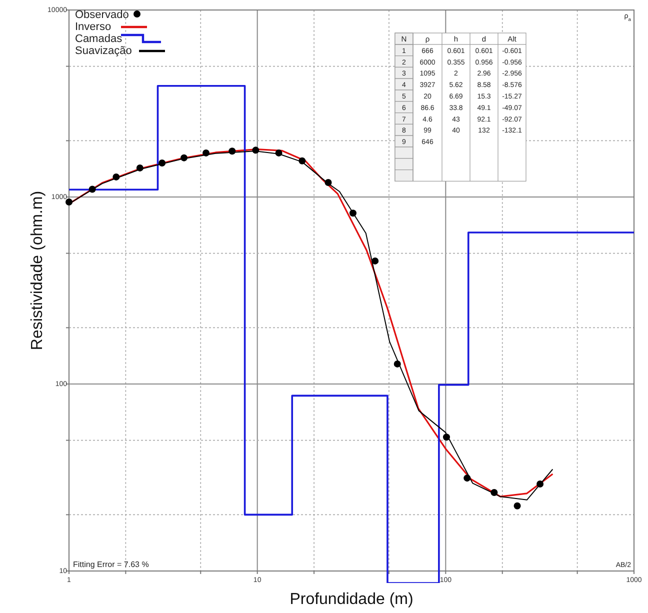  What do you see at coordinates (99, 39) in the screenshot?
I see `legend-label: Camadas` at bounding box center [99, 39].